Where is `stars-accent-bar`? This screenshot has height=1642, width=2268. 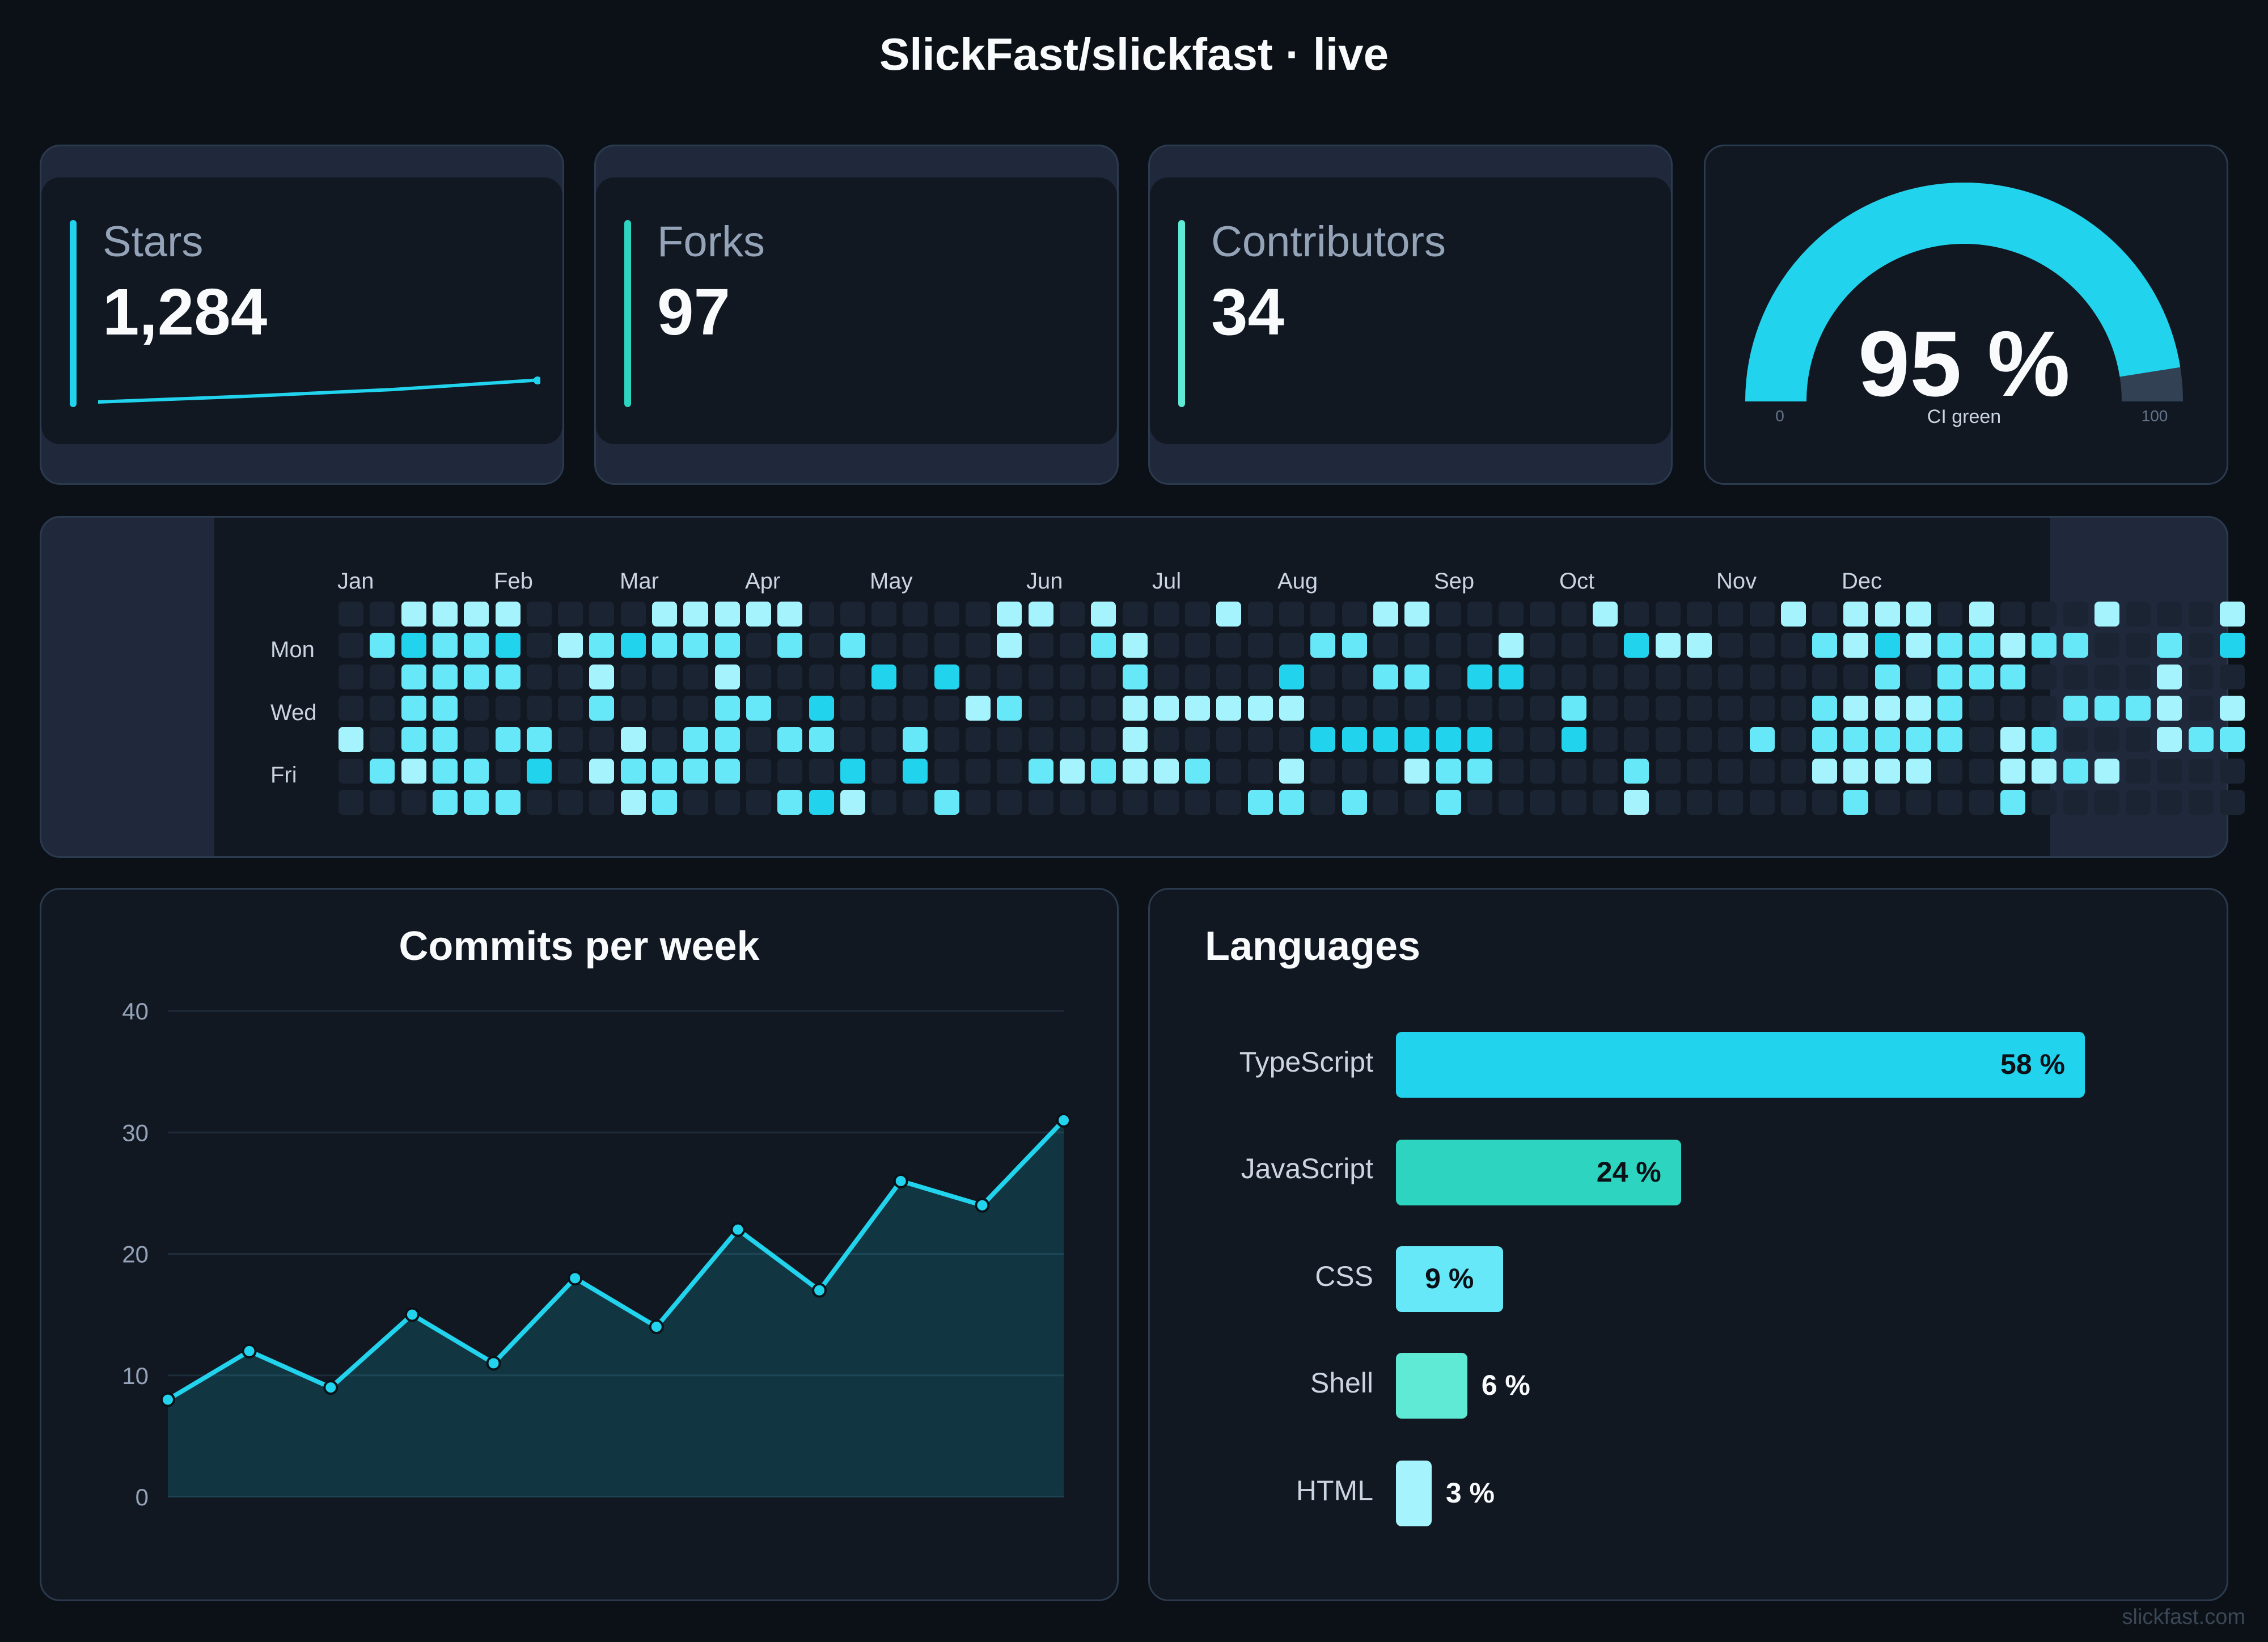 stars-accent-bar is located at coordinates (73, 313).